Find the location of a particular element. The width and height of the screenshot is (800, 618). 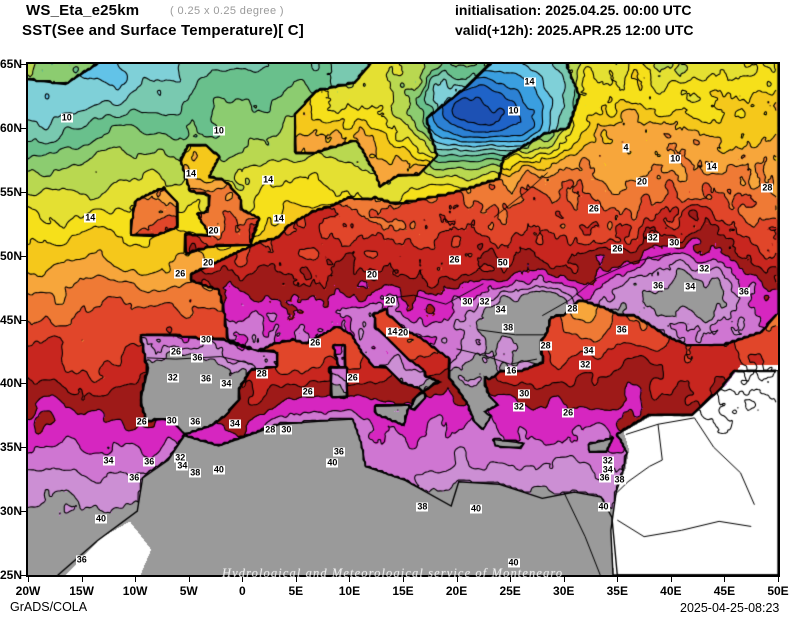

generation-timestamp-label: 2025-04-25-08:23 is located at coordinates (730, 608).